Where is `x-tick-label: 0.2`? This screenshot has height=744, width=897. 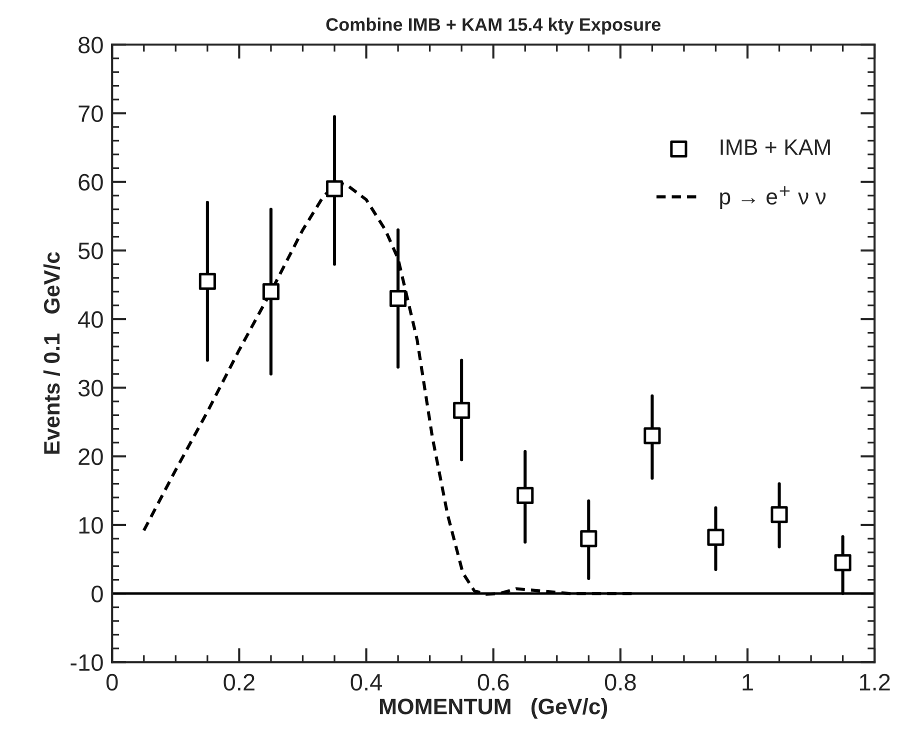 x-tick-label: 0.2 is located at coordinates (239, 682).